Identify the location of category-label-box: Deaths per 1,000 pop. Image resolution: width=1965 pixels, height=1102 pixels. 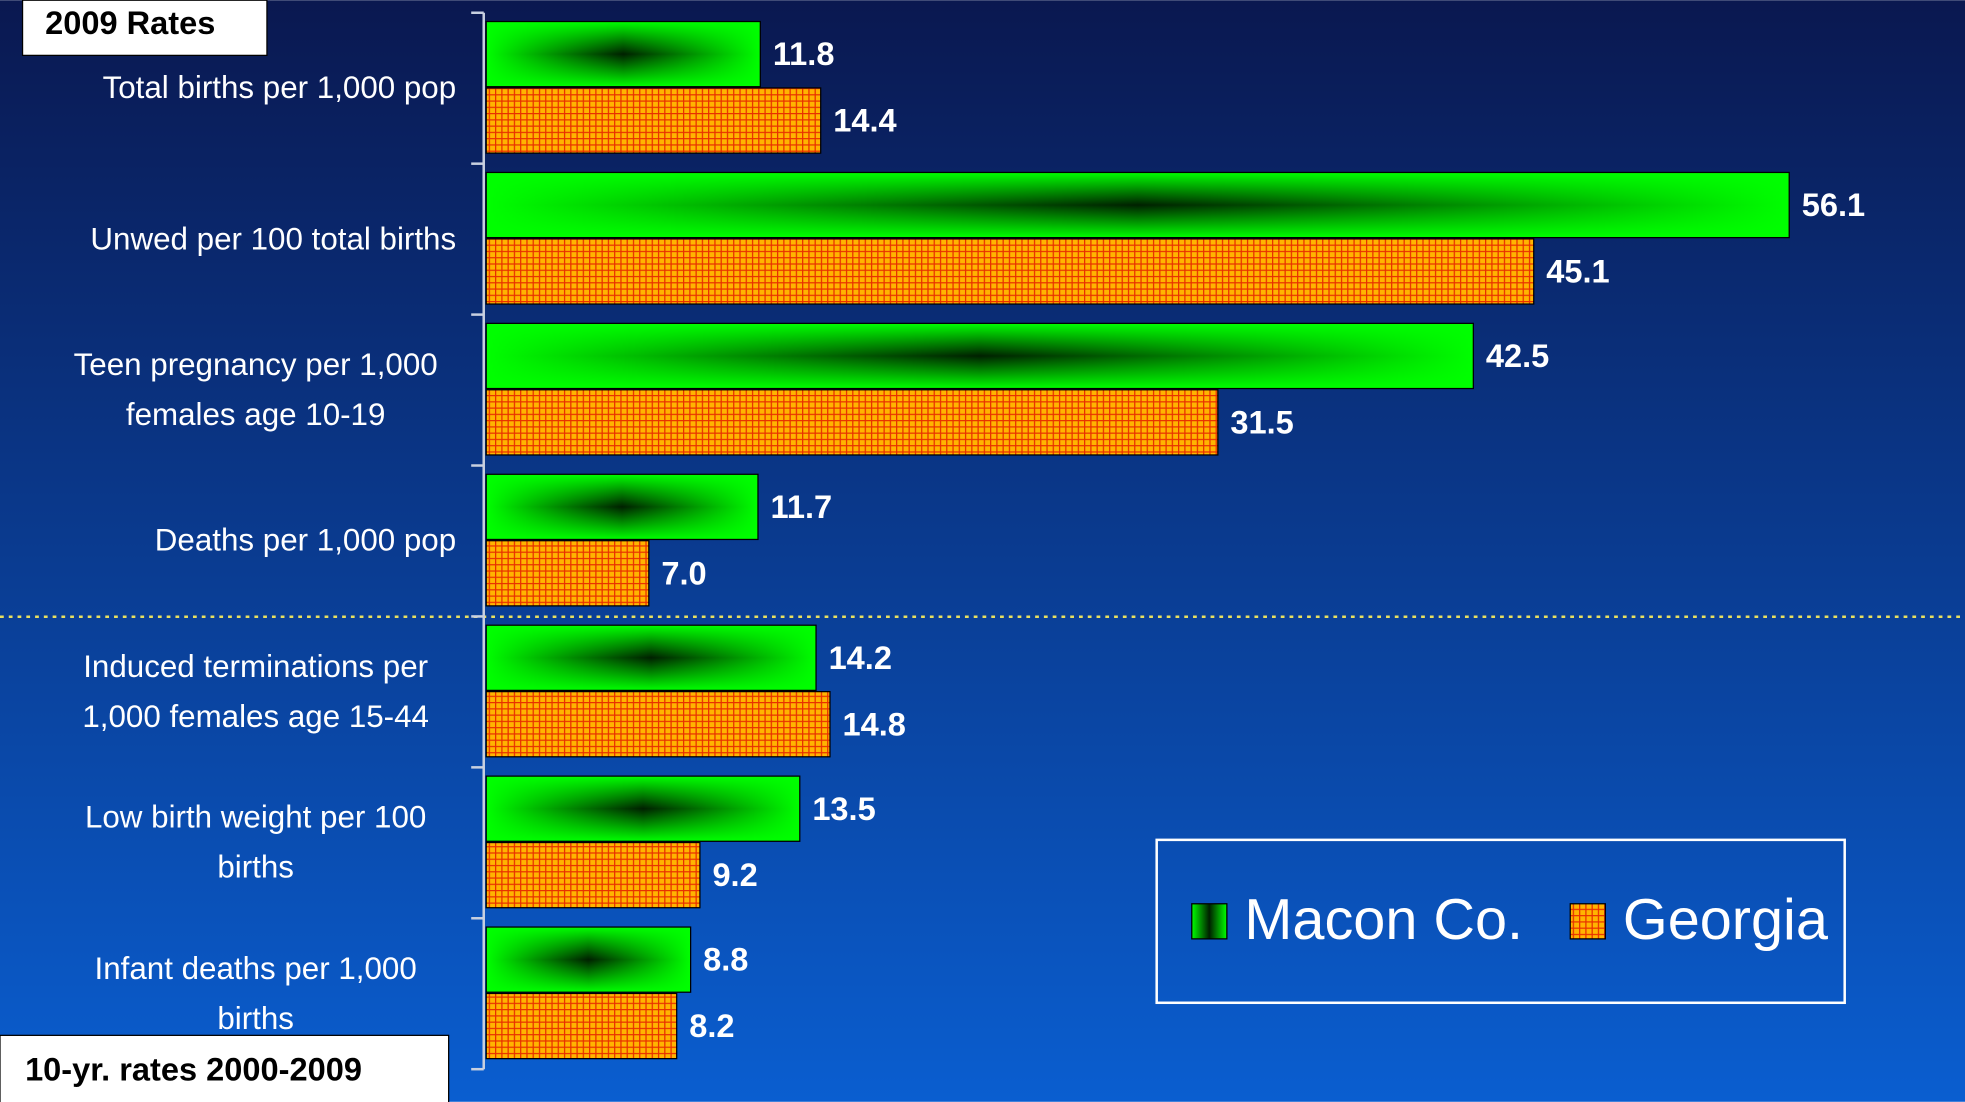
(305, 541).